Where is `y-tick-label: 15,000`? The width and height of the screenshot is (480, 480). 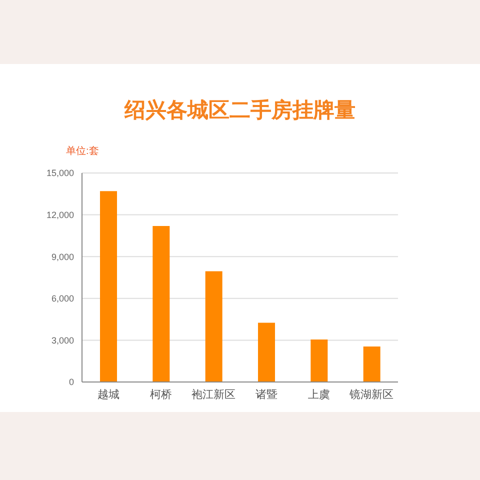 y-tick-label: 15,000 is located at coordinates (60, 173).